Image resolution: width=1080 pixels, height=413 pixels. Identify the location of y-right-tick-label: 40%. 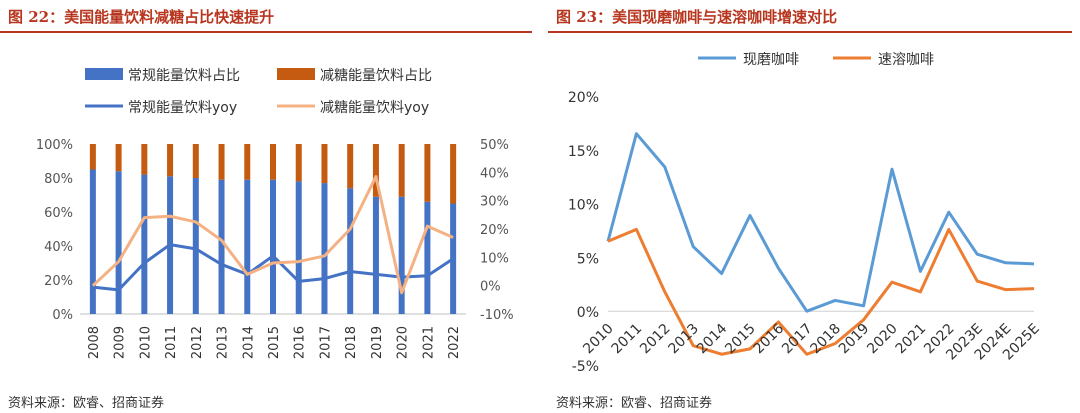
(494, 173).